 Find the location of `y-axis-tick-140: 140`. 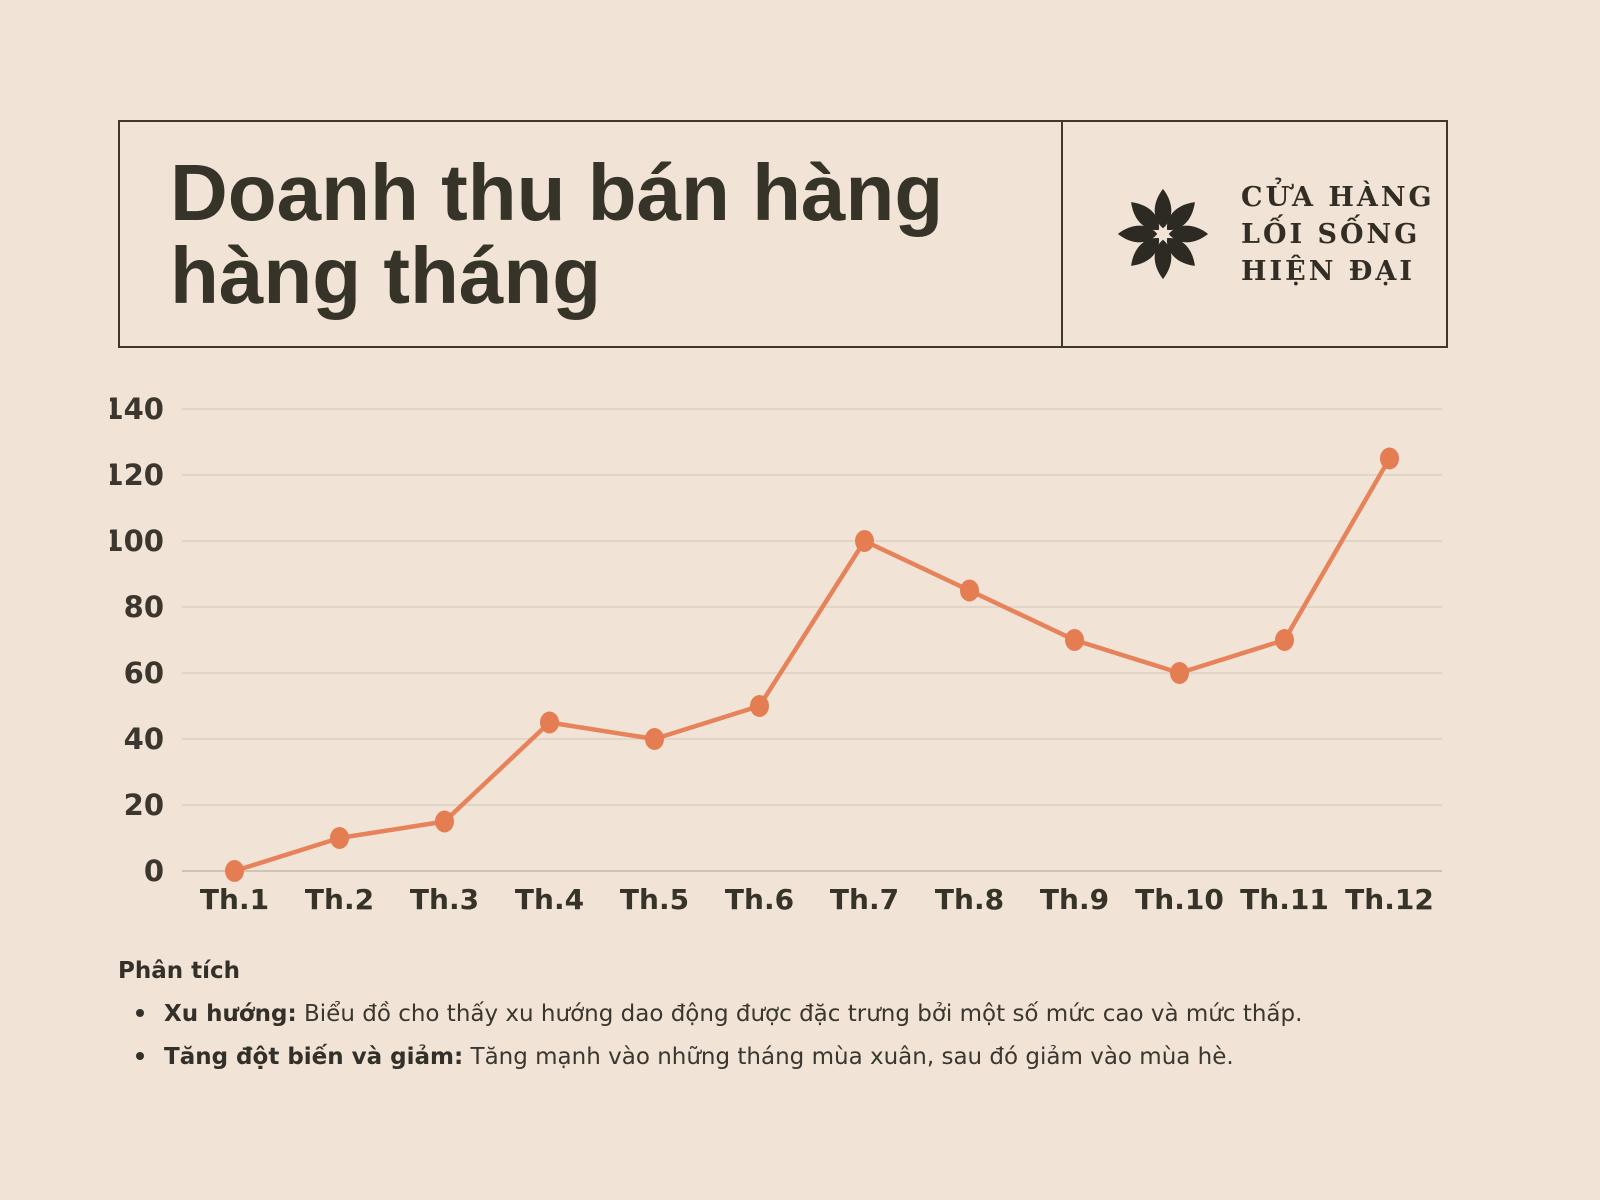

y-axis-tick-140: 140 is located at coordinates (137, 409).